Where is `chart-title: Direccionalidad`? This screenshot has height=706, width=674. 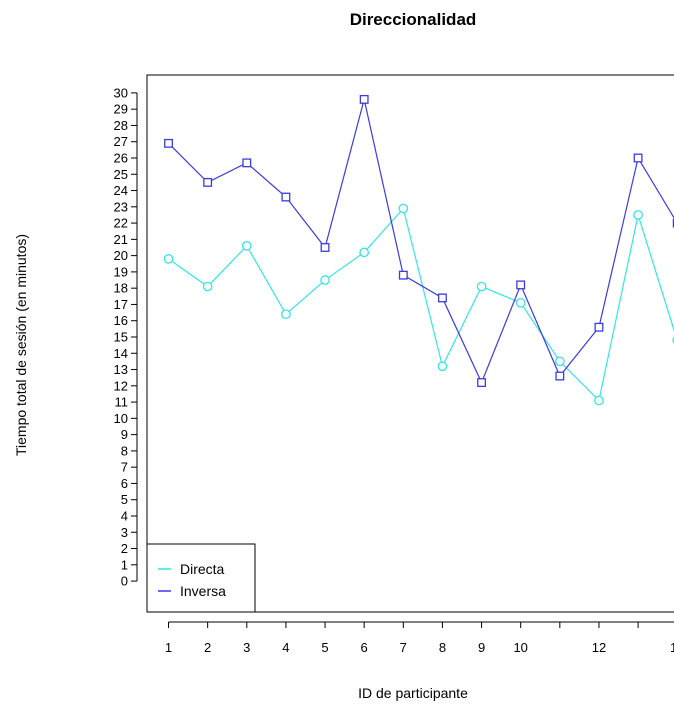
chart-title: Direccionalidad is located at coordinates (413, 19).